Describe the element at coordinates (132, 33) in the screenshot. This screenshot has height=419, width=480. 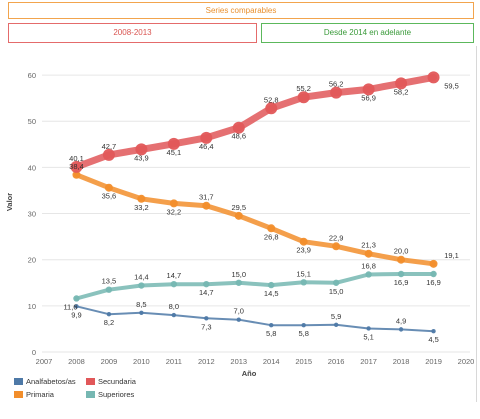
I see `range-2008-2013-button: 2008-2013` at that location.